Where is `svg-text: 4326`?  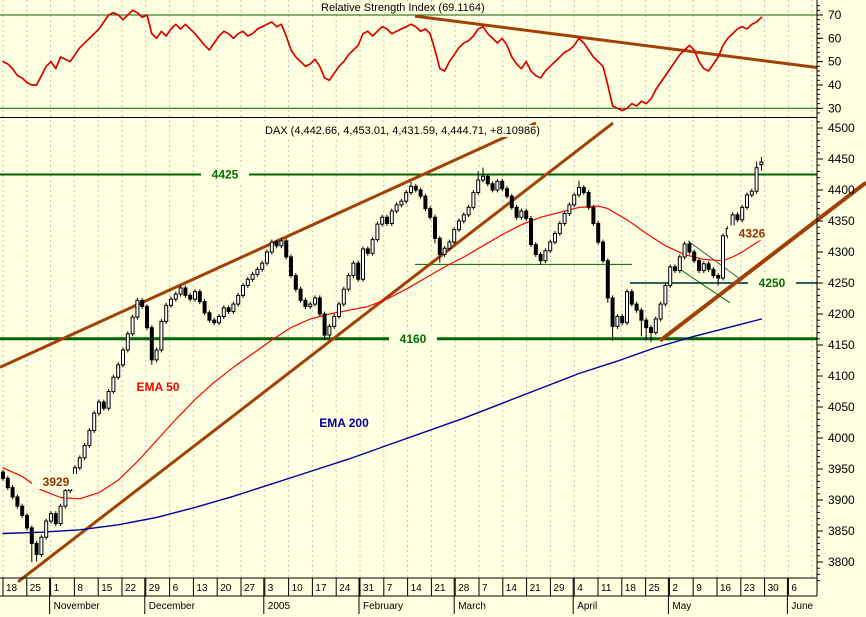 svg-text: 4326 is located at coordinates (752, 233).